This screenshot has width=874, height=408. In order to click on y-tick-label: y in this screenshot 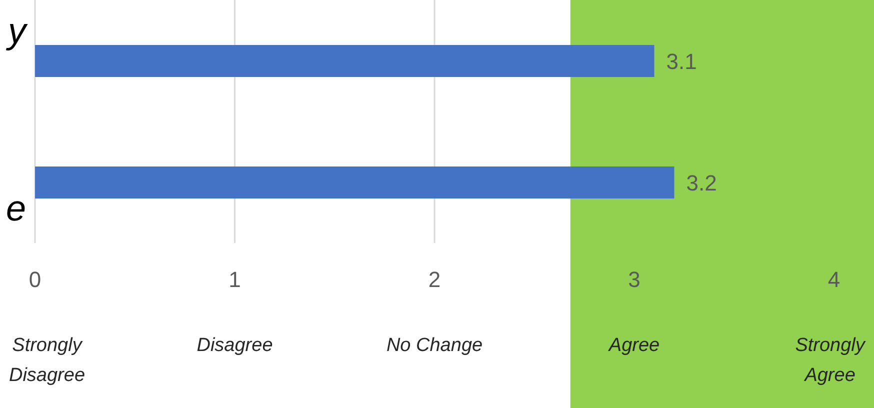, I will do `click(16, 30)`.